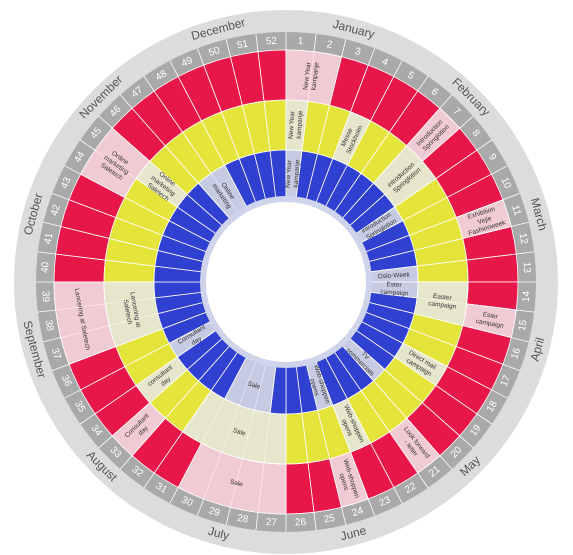  What do you see at coordinates (162, 488) in the screenshot?
I see `week-number: 31` at bounding box center [162, 488].